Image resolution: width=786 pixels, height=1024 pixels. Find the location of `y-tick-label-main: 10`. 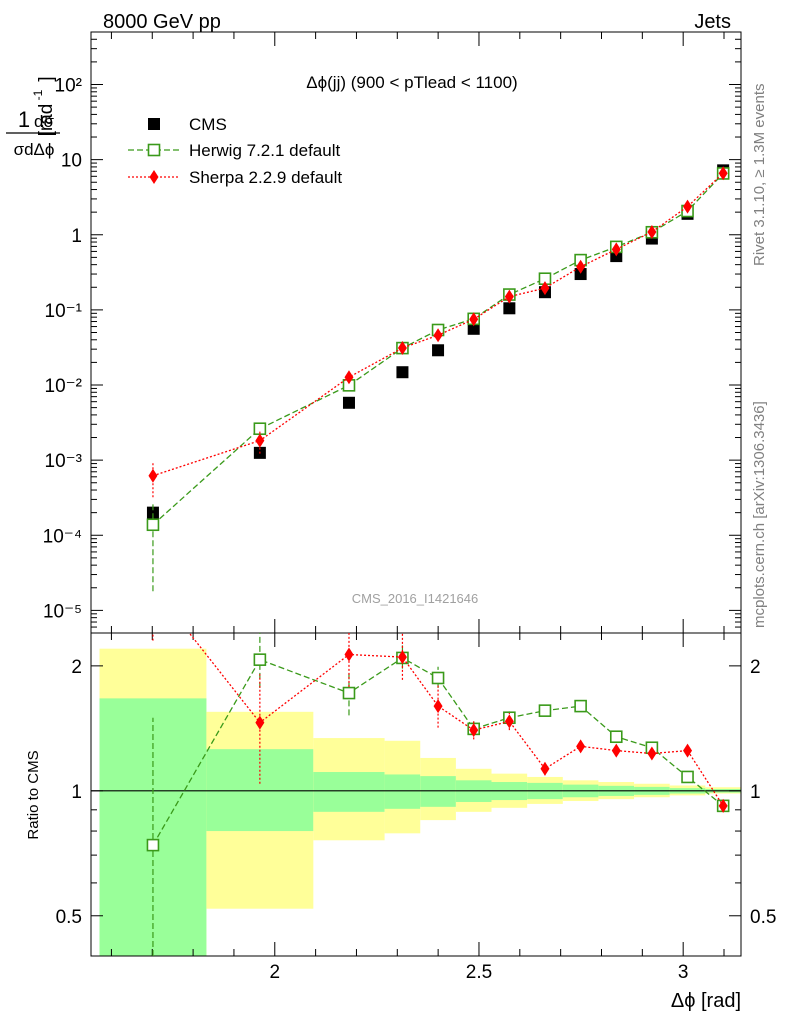

y-tick-label-main: 10 is located at coordinates (71, 161).